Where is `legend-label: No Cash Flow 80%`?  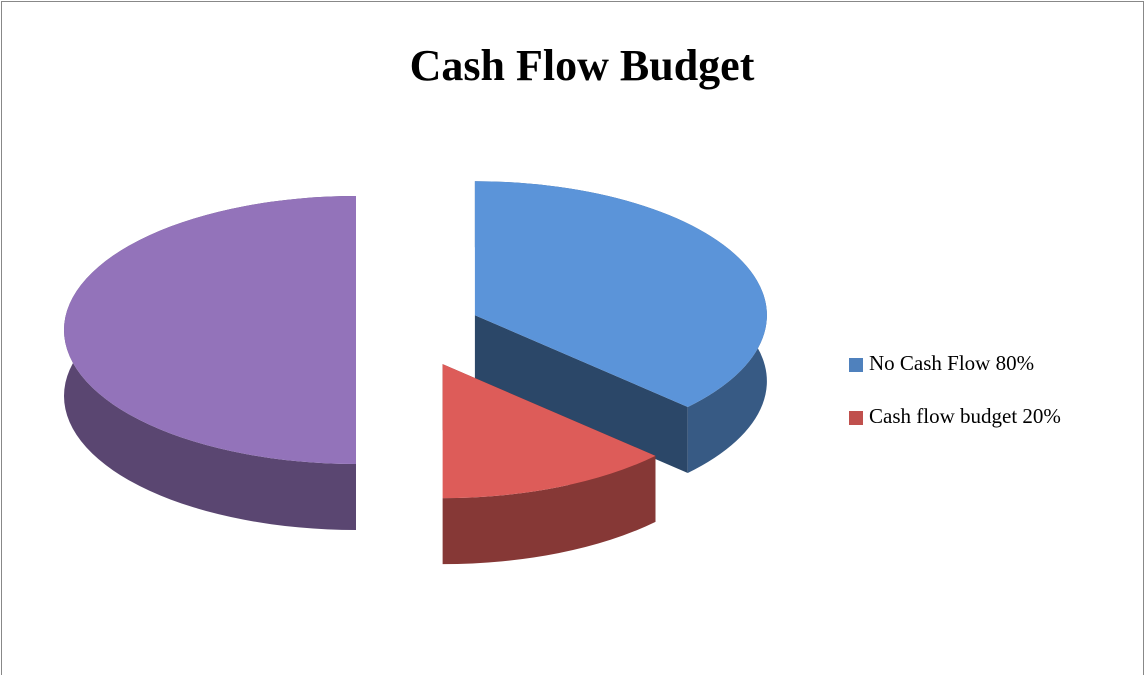 legend-label: No Cash Flow 80% is located at coordinates (951, 363).